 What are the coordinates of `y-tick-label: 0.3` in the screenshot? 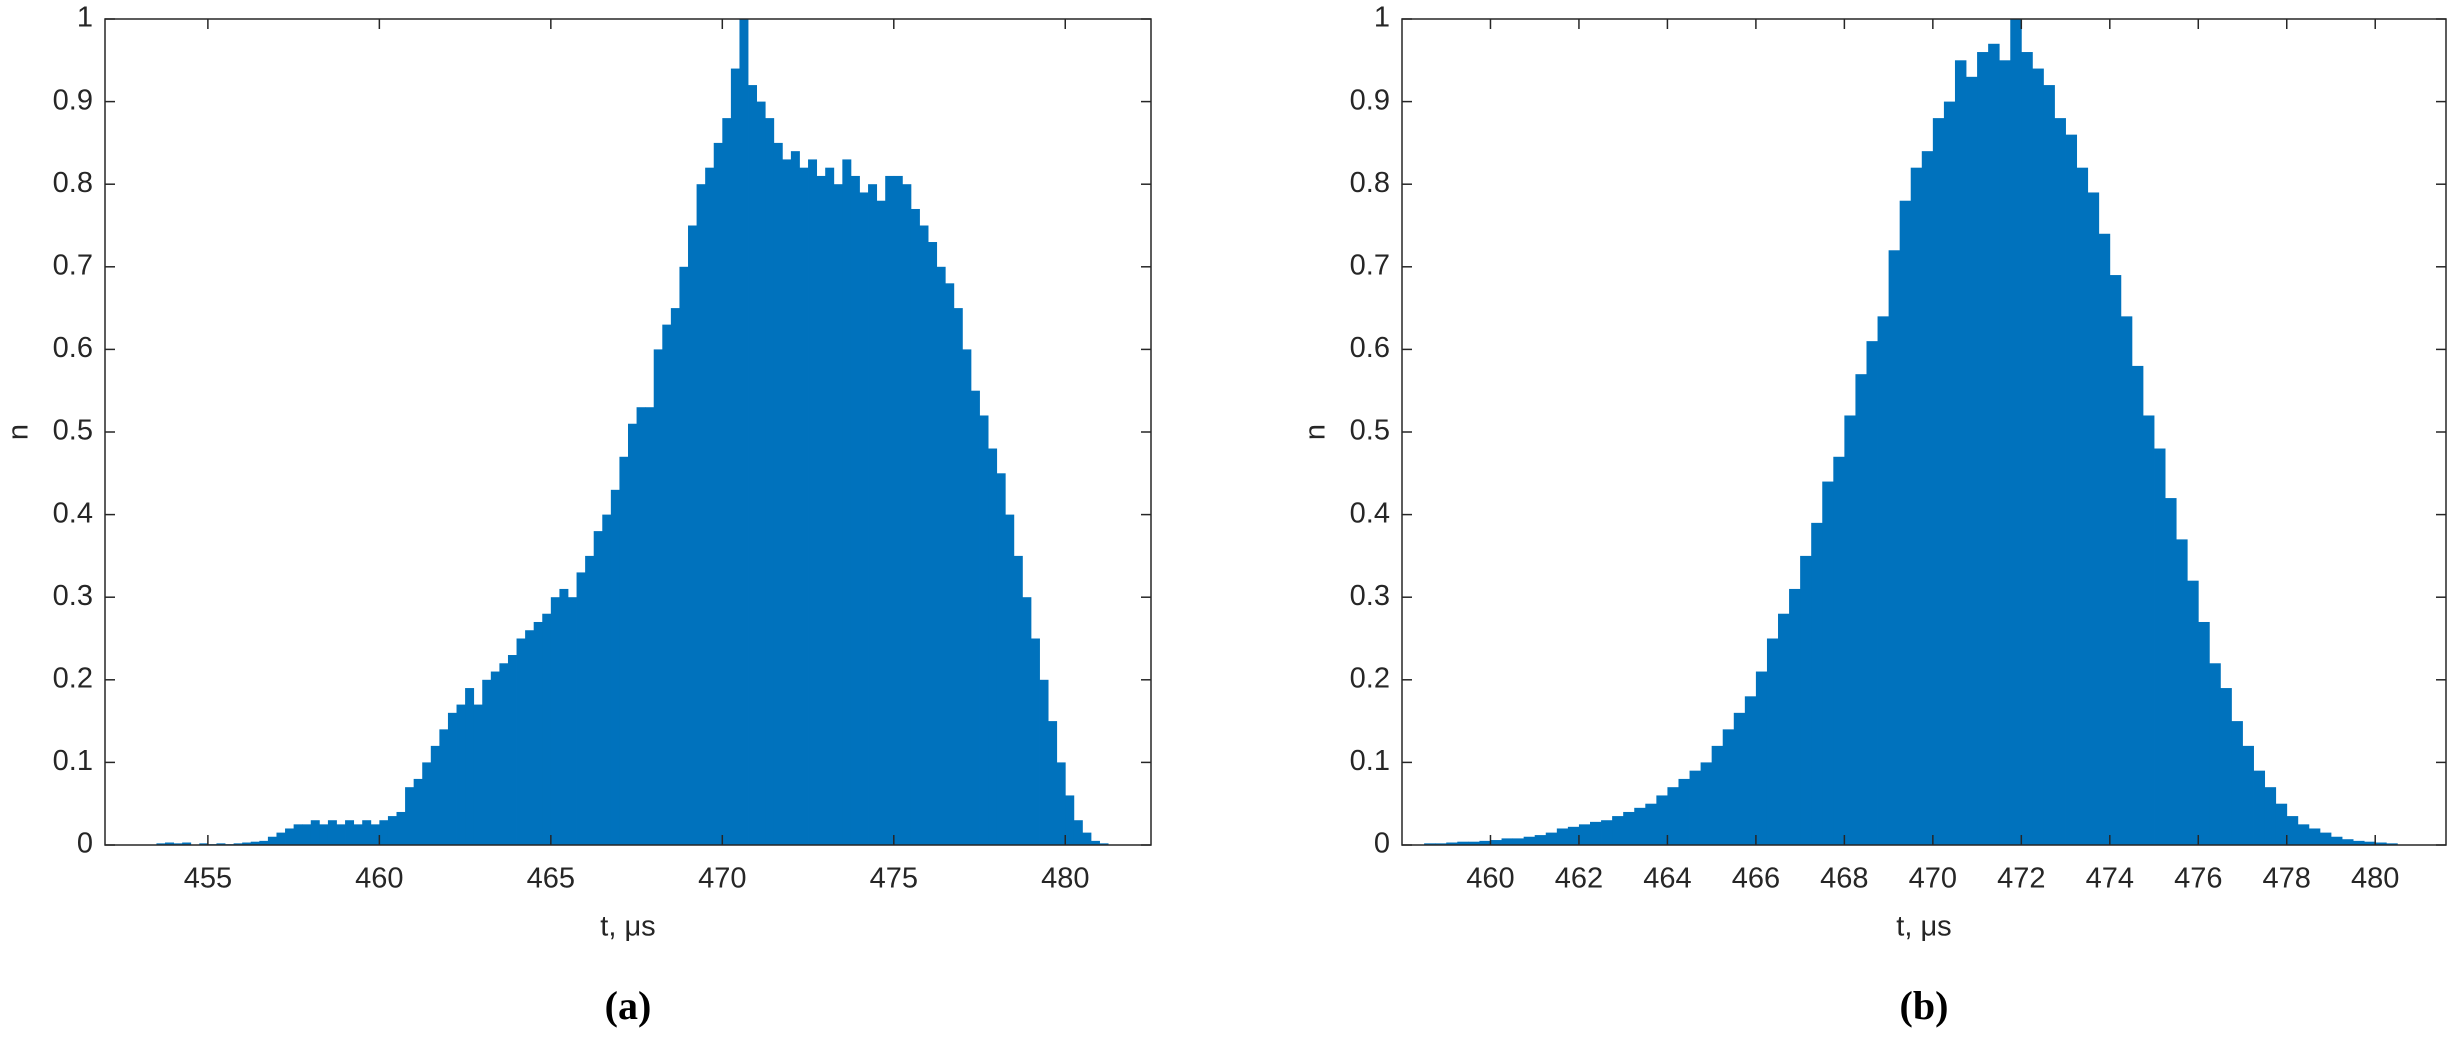 It's located at (73, 596).